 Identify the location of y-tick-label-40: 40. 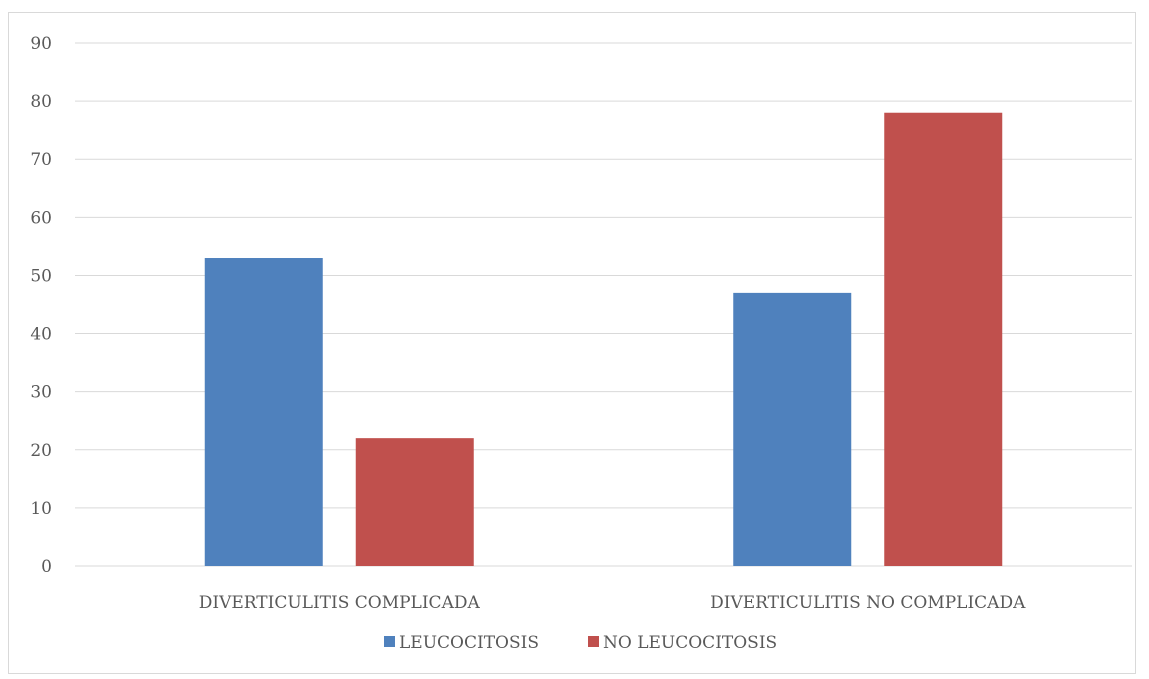
(41, 335).